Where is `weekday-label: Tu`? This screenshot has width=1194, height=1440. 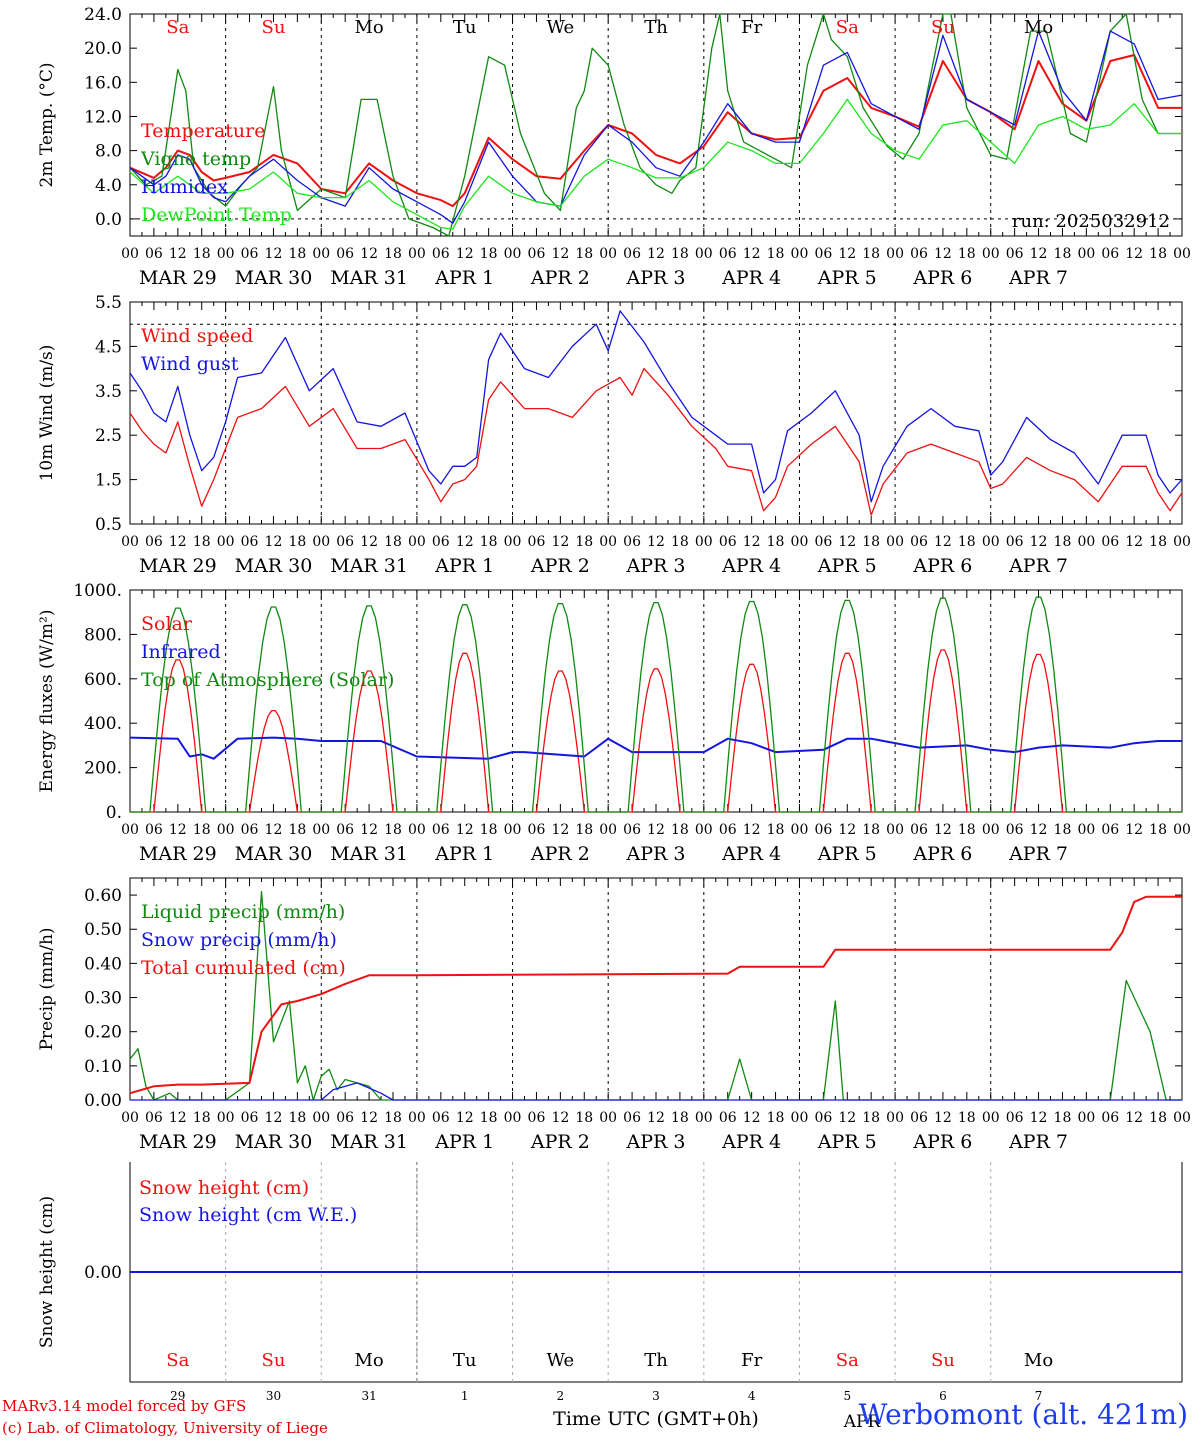 weekday-label: Tu is located at coordinates (465, 27).